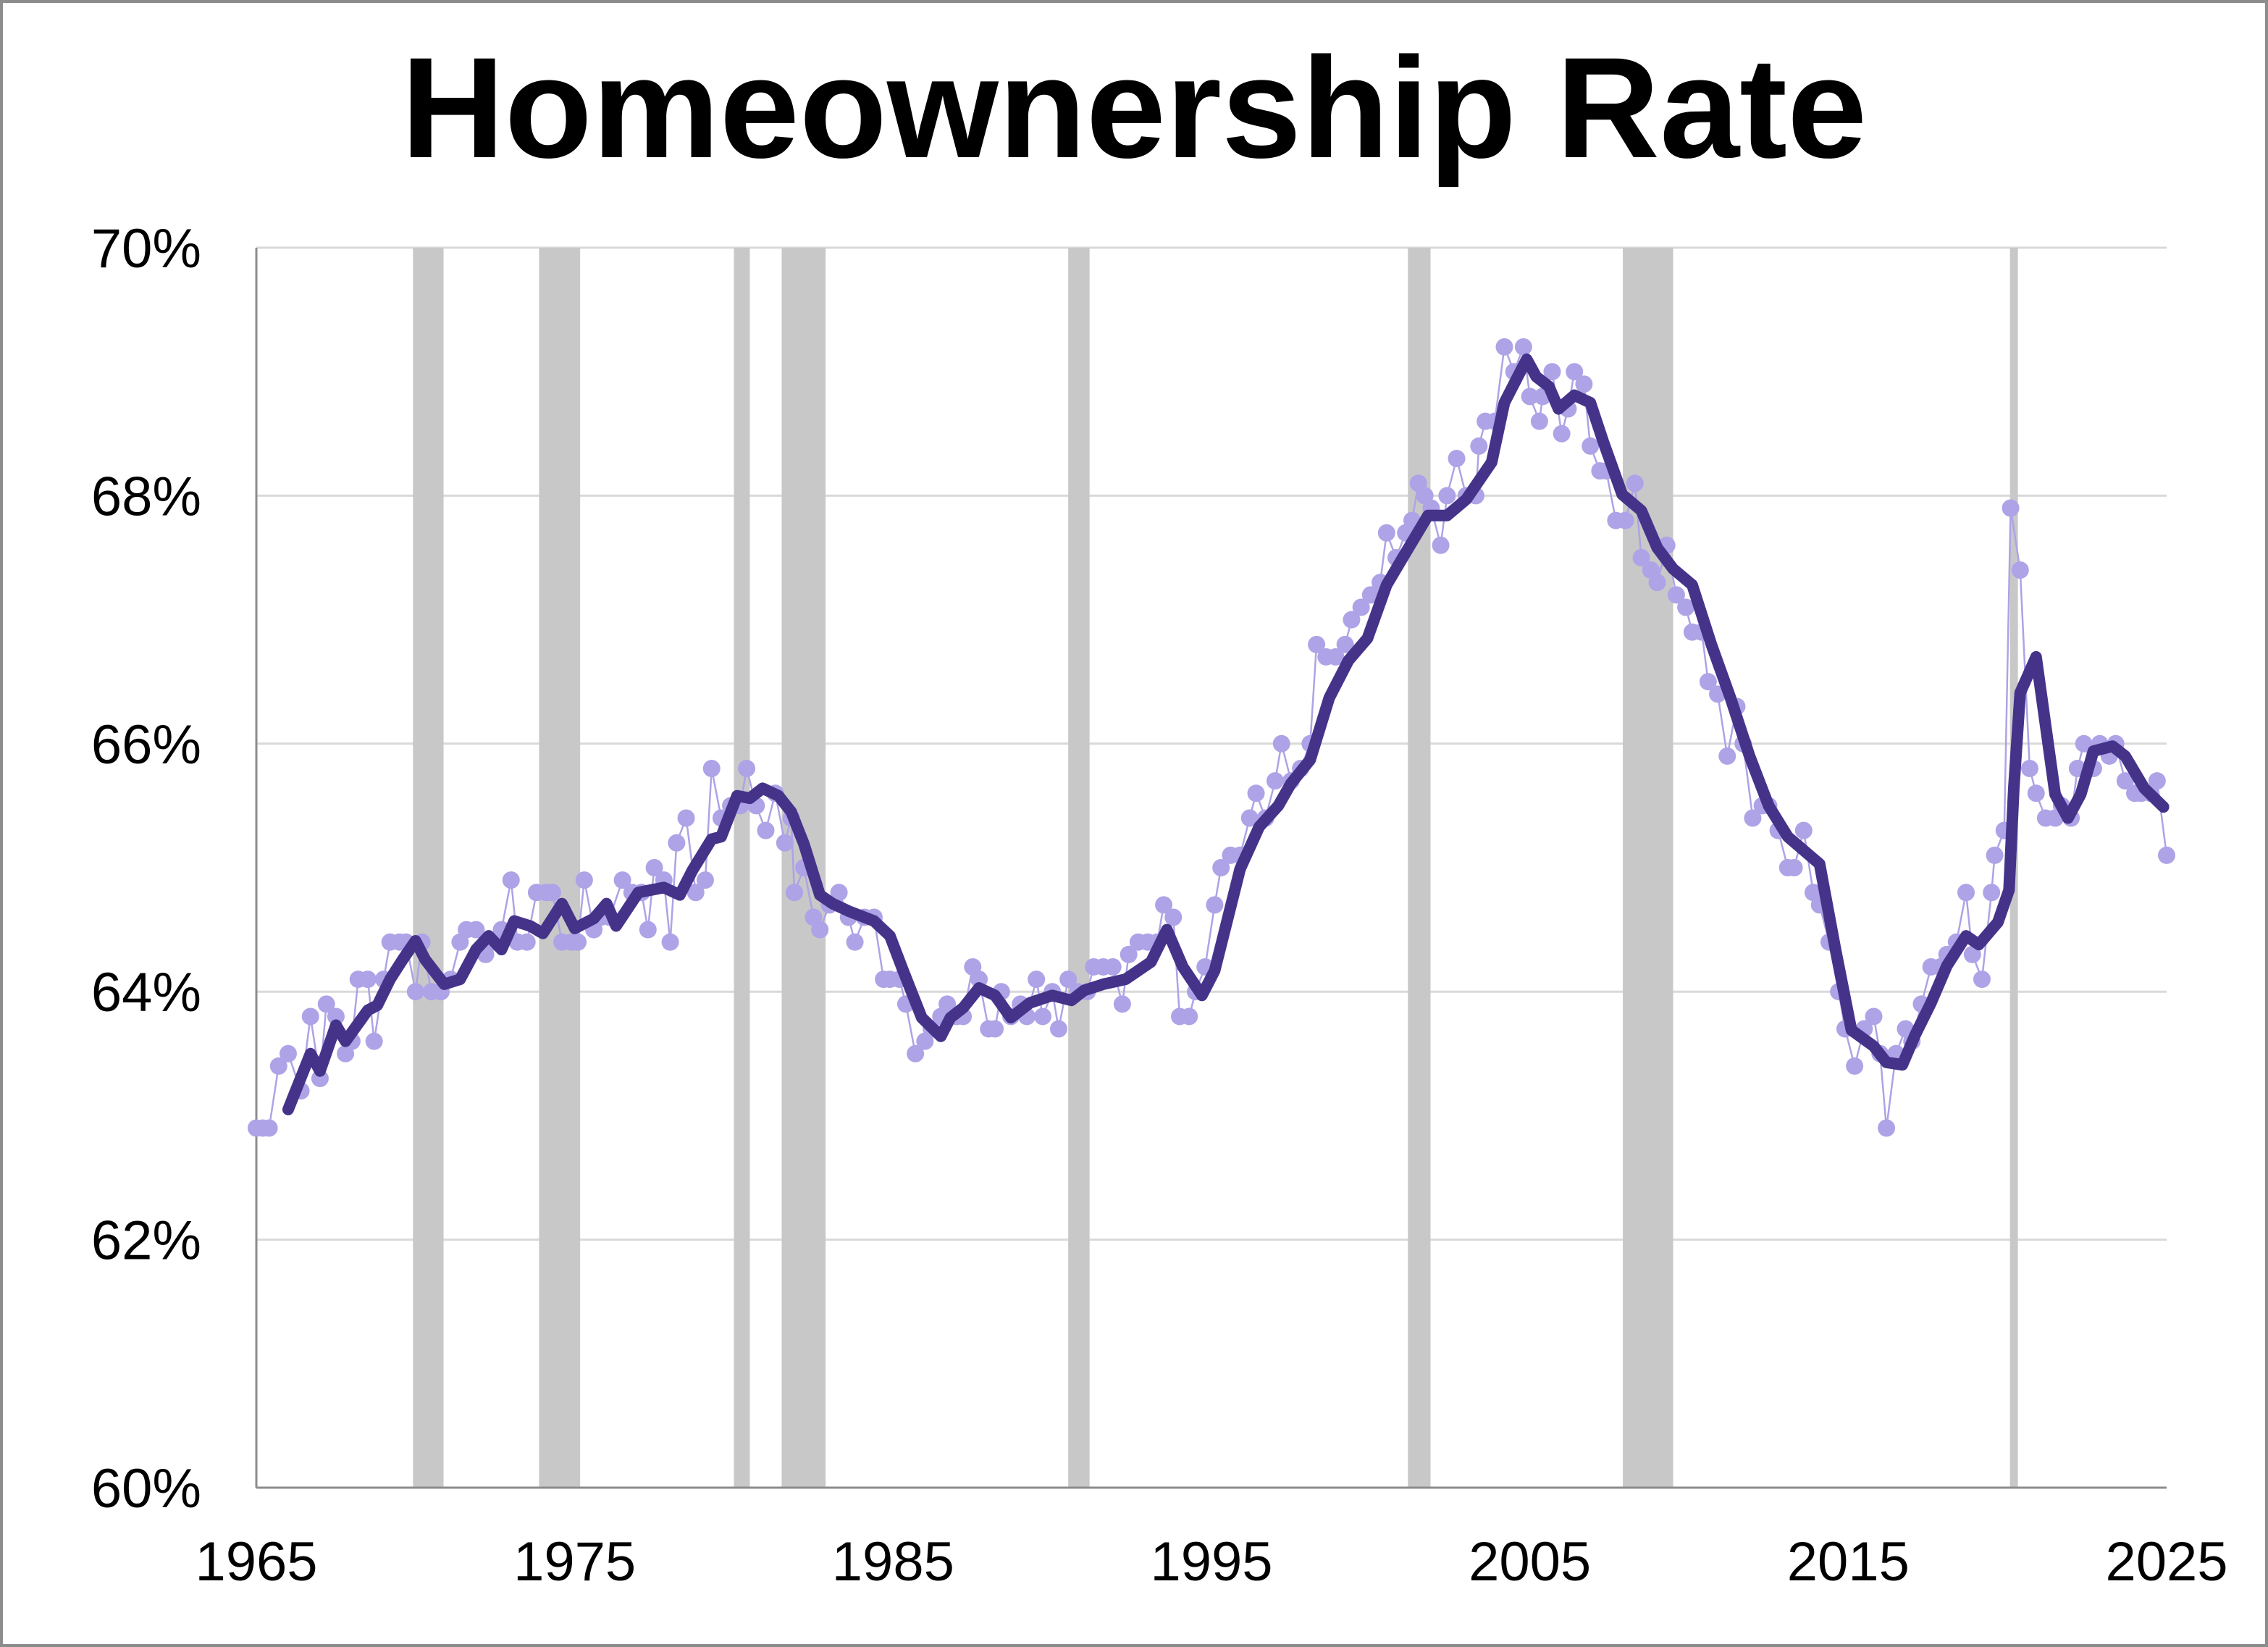 Image resolution: width=2268 pixels, height=1647 pixels. Describe the element at coordinates (146, 992) in the screenshot. I see `y-tick-label: 64%` at that location.